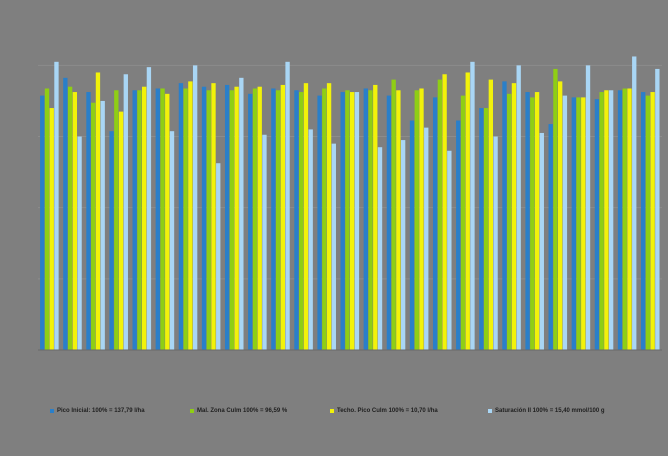 The width and height of the screenshot is (668, 456). I want to click on legend-label: Mal. Zona Culm 100% = 96,59 %, so click(242, 411).